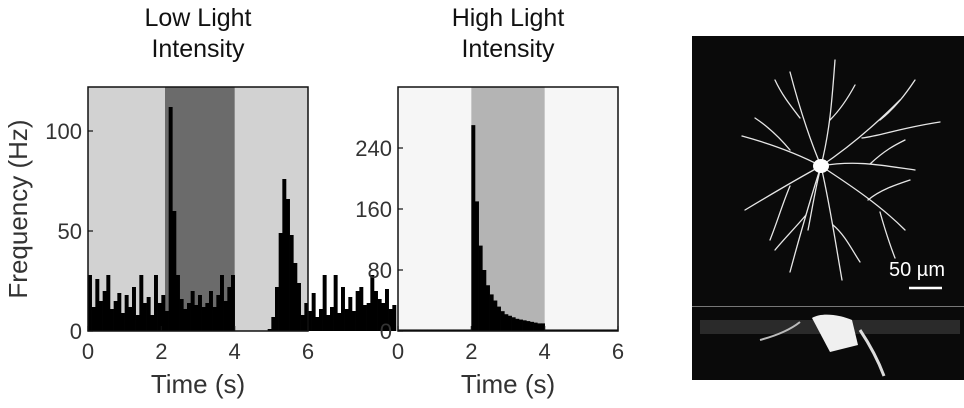 This screenshot has height=408, width=964. What do you see at coordinates (821, 166) in the screenshot?
I see `neuron-soma` at bounding box center [821, 166].